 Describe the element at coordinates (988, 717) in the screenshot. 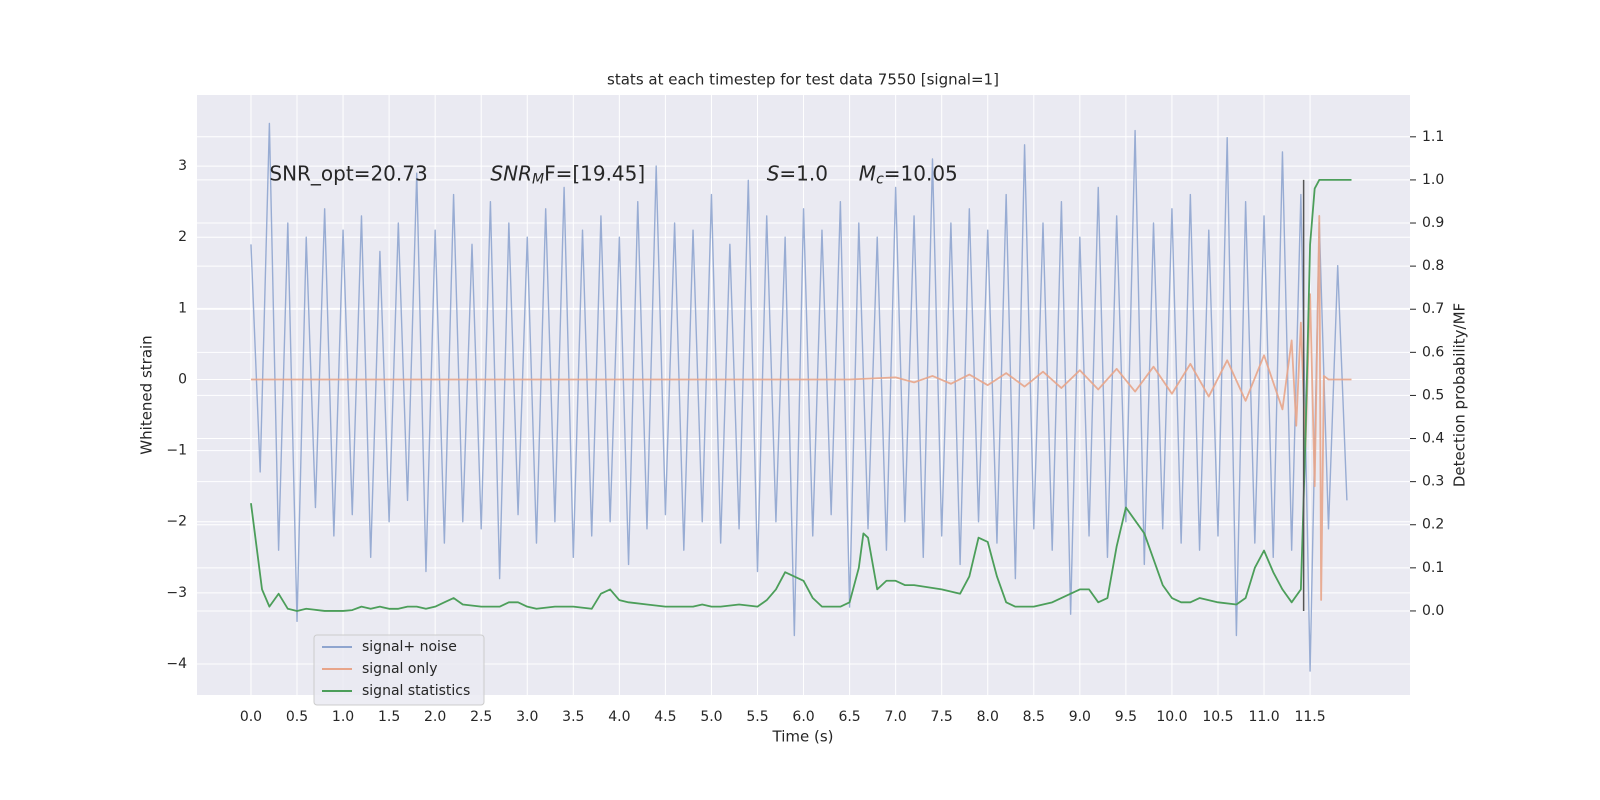

I see `x-tick-label: 8.0` at that location.